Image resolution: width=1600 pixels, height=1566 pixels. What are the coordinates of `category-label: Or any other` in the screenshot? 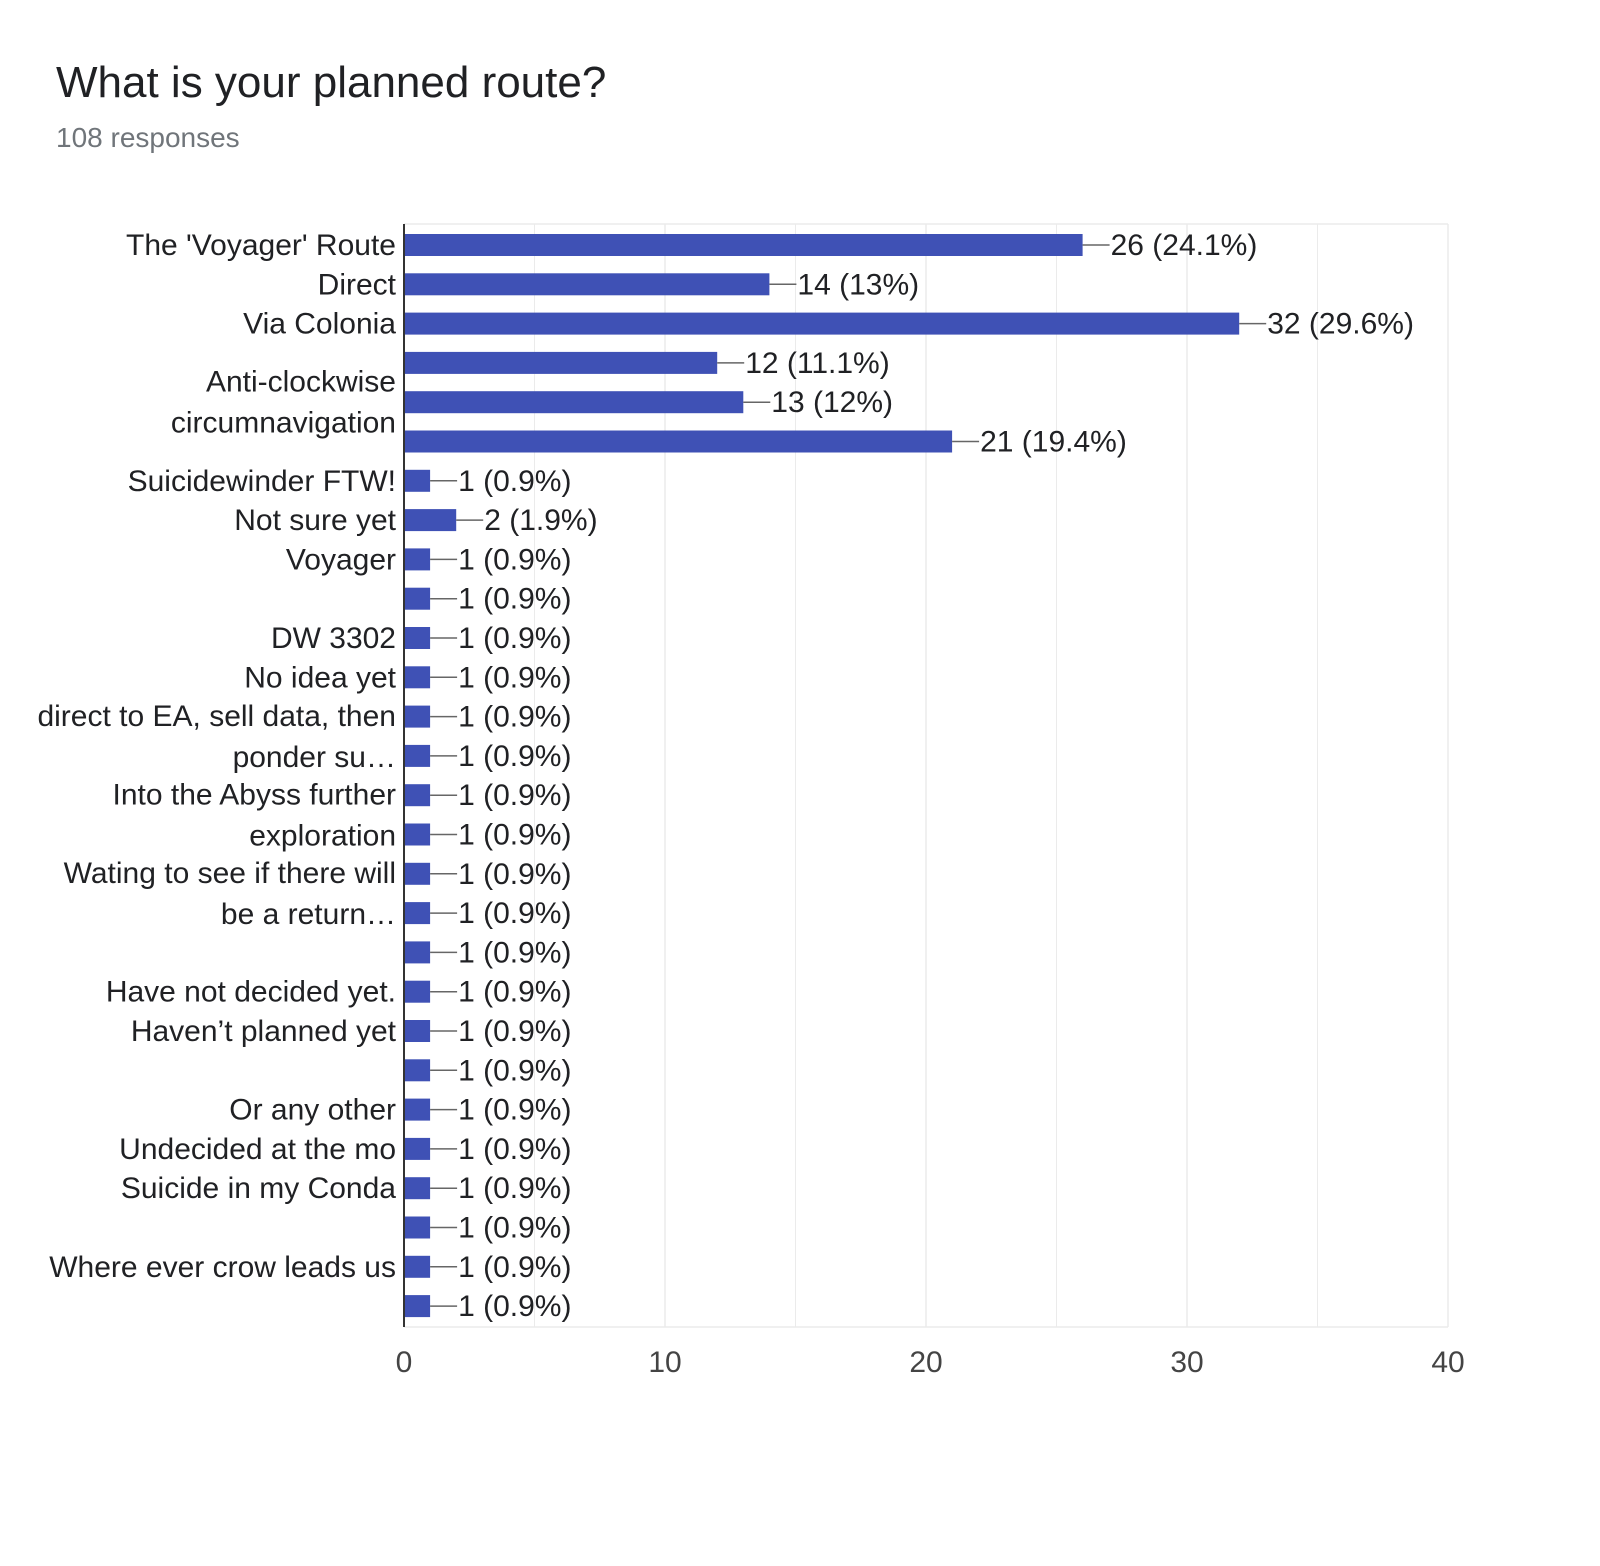 It's located at (312, 1110).